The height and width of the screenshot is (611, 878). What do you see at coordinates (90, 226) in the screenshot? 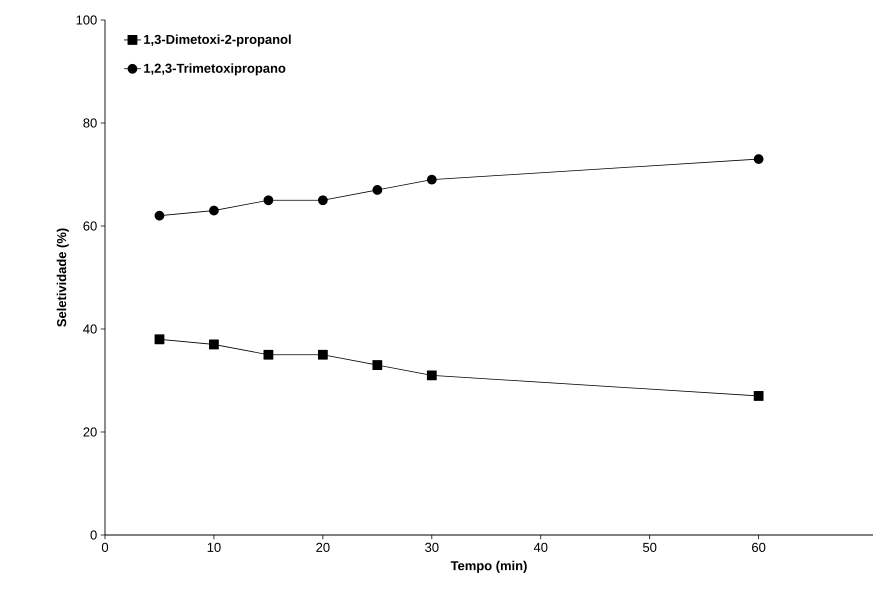
I see `y-tick-label: 60` at bounding box center [90, 226].